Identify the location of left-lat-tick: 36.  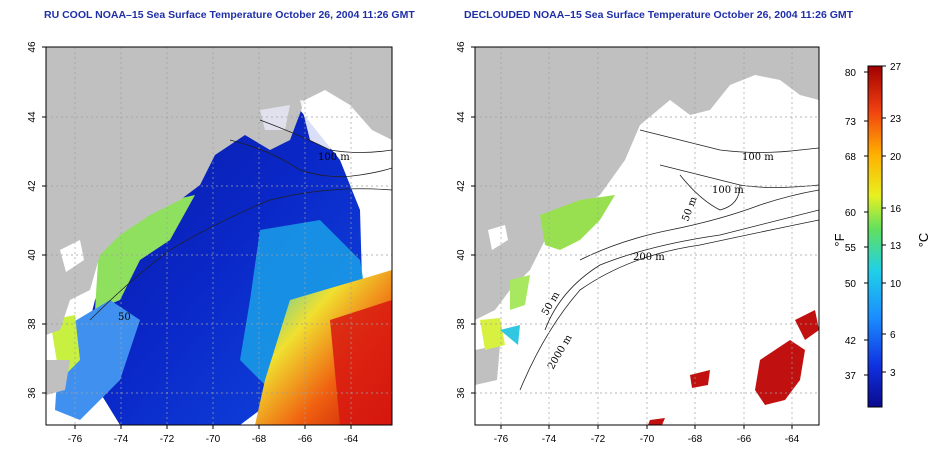
(32, 393).